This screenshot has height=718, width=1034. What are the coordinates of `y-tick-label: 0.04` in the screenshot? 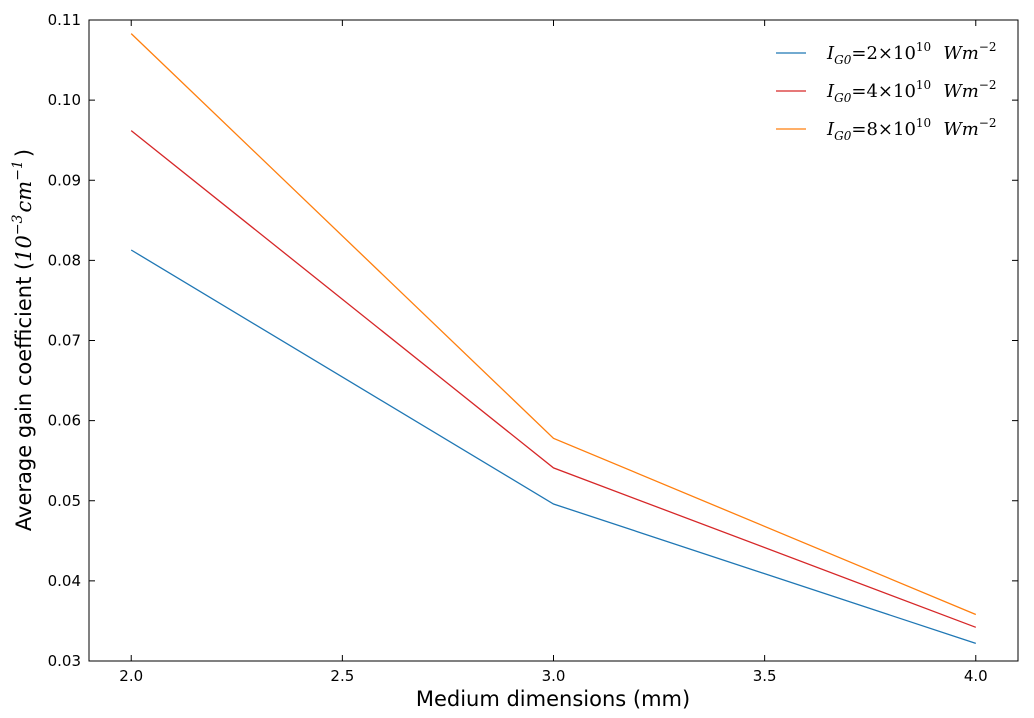 It's located at (64, 581).